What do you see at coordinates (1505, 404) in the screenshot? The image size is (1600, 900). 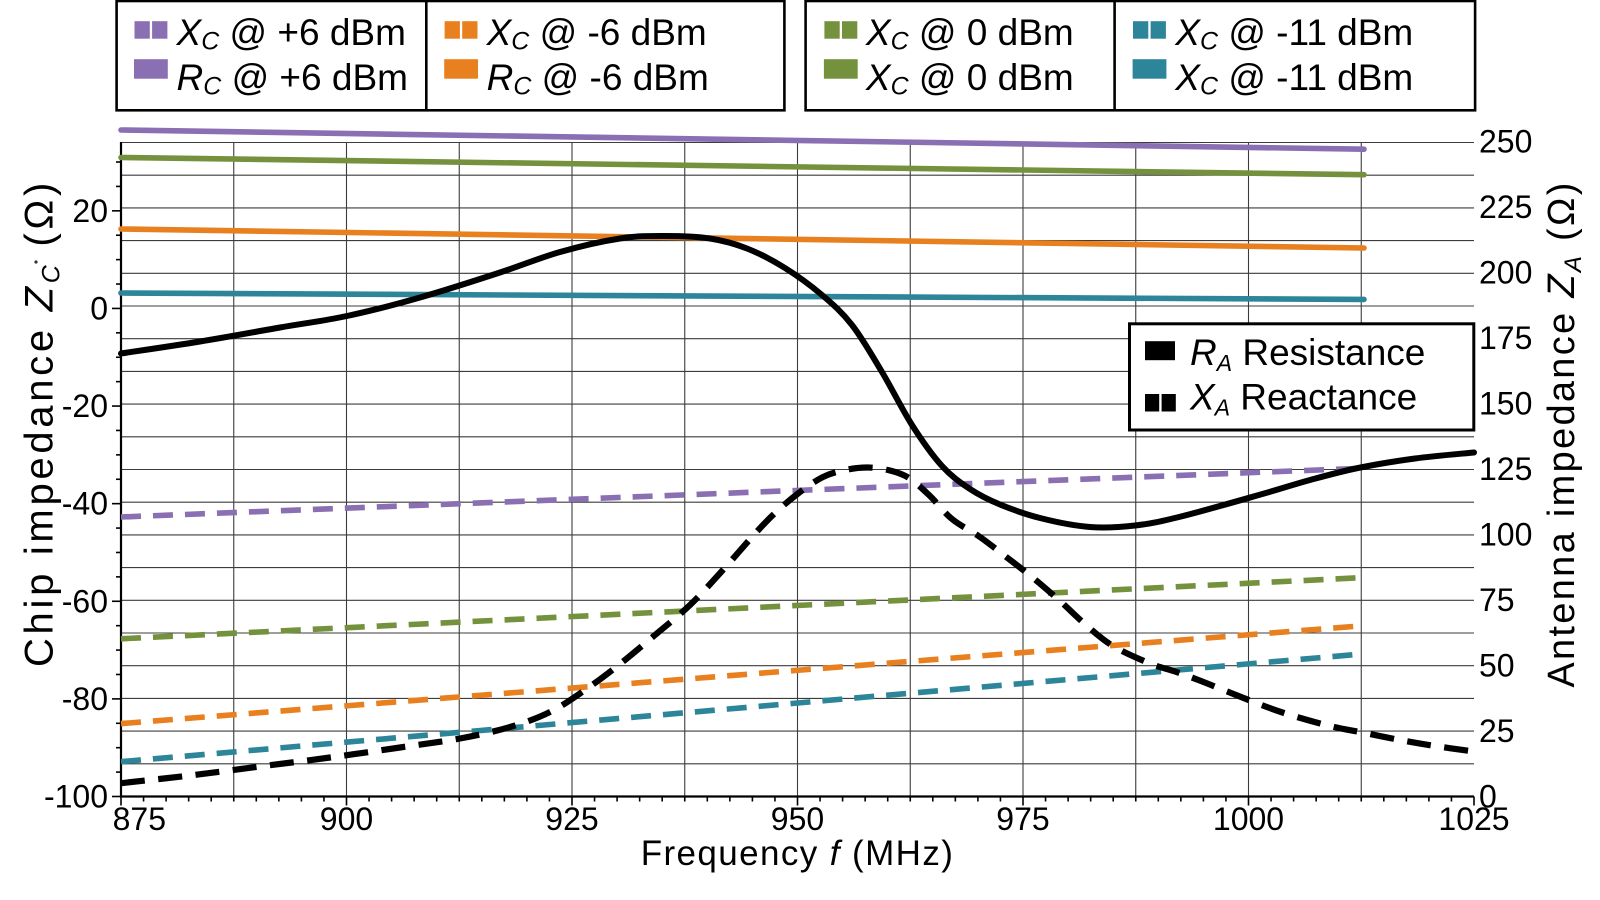 I see `svg-text: 150` at bounding box center [1505, 404].